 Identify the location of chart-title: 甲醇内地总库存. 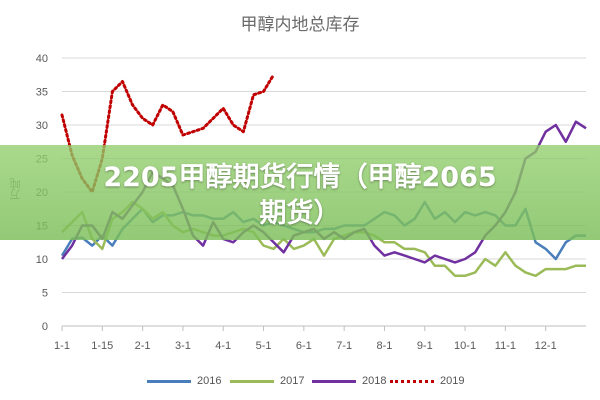
(300, 25).